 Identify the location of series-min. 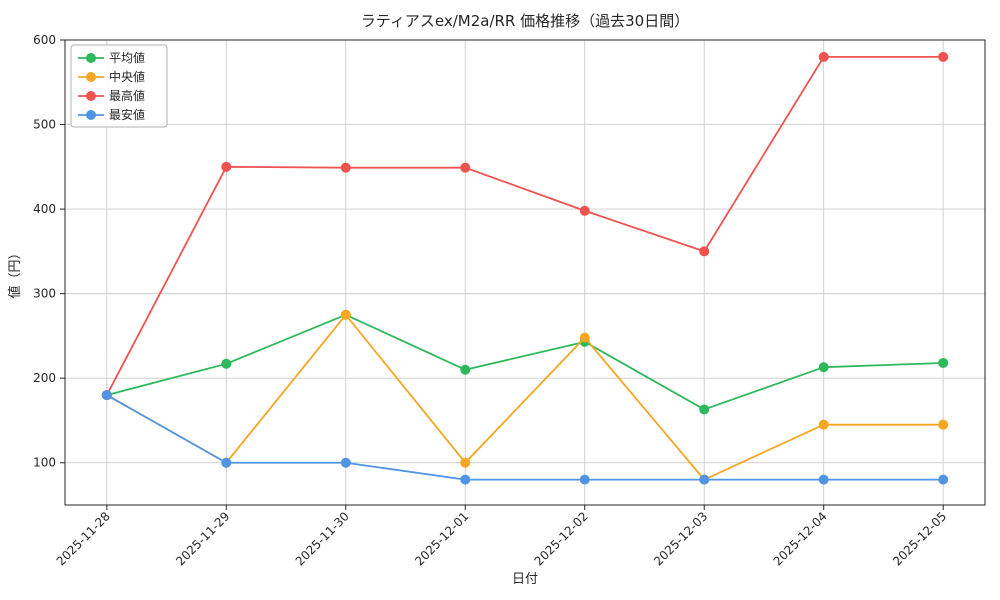
(525, 437).